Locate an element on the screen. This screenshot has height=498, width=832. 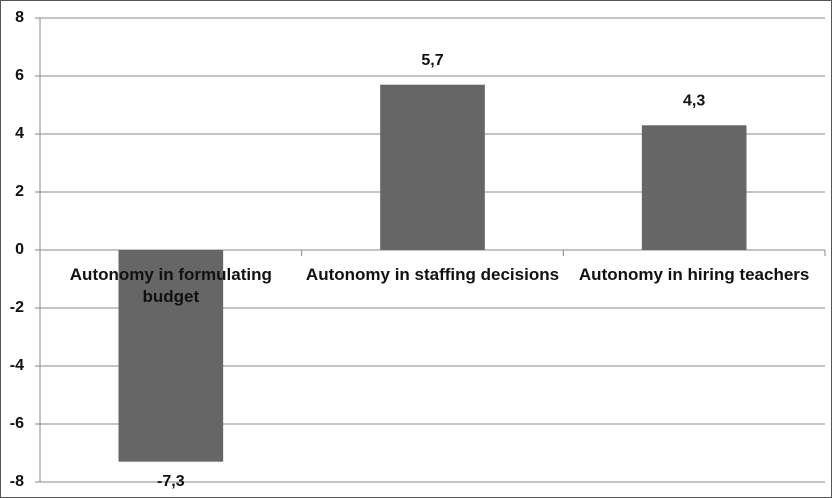
x-tick-label-box: Autonomy in staffing decisions is located at coordinates (432, 274).